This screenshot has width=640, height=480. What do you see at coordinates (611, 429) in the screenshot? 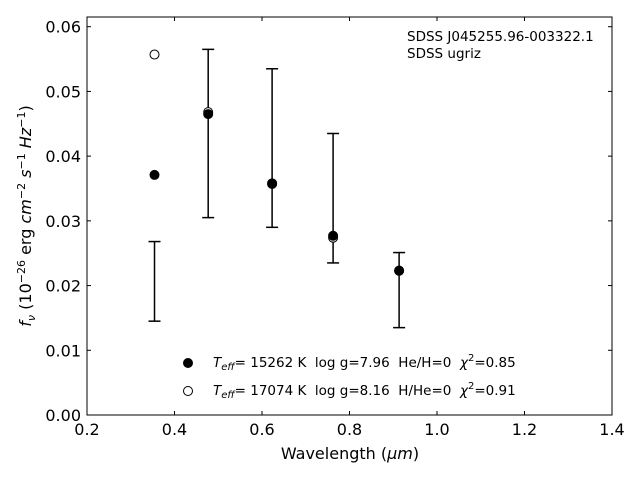
I see `x-tick-label: 1.4` at bounding box center [611, 429].